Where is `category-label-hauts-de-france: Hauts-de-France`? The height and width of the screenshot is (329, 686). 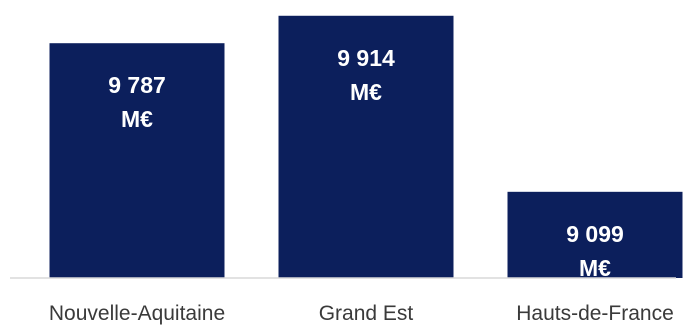
category-label-hauts-de-france: Hauts-de-France is located at coordinates (595, 313).